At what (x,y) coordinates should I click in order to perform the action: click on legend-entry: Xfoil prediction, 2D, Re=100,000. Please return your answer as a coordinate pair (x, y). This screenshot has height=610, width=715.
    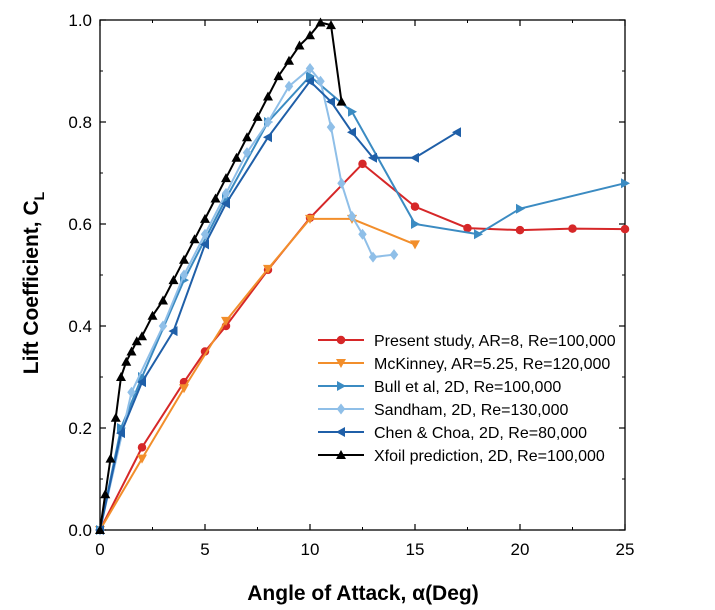
    Looking at the image, I should click on (461, 456).